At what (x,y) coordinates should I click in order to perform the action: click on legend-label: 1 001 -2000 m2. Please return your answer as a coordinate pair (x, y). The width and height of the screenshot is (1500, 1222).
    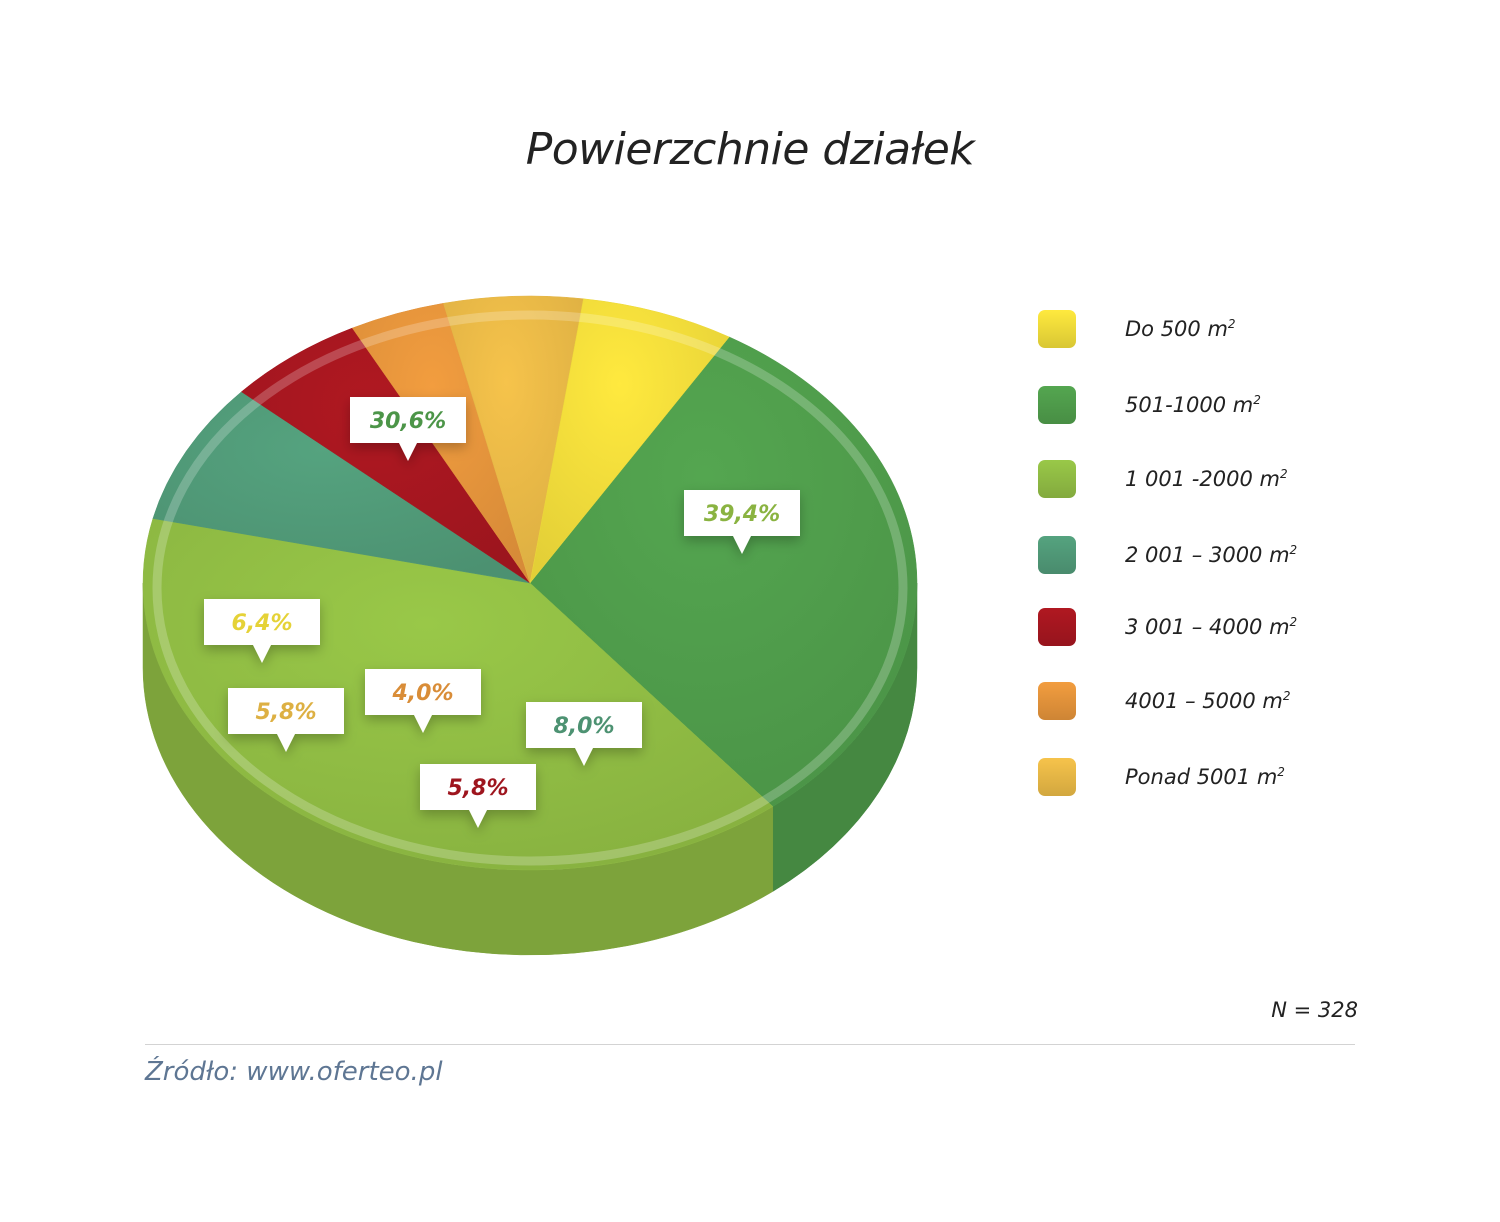
    Looking at the image, I should click on (1206, 479).